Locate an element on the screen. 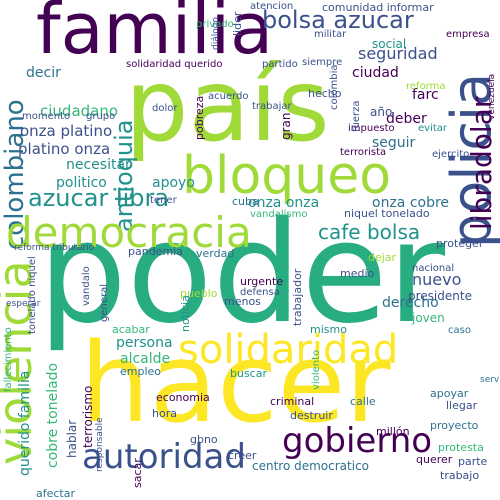  word-privado: privado is located at coordinates (215, 24).